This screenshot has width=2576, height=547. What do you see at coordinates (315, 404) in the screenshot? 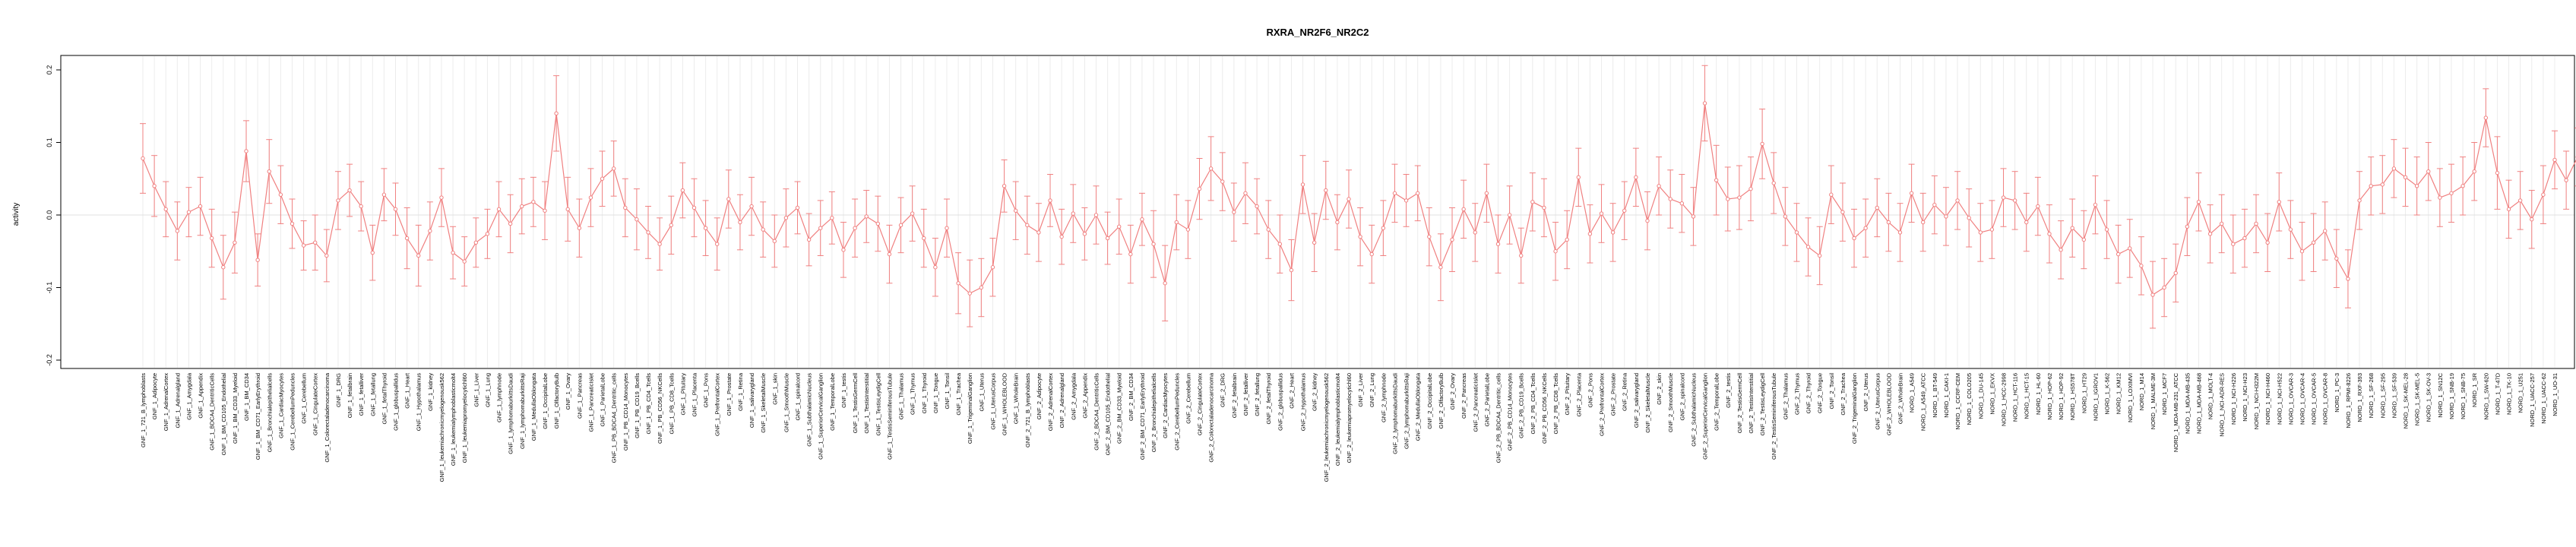
I see `x-tick-label: GNF_1_CingulateCortex` at bounding box center [315, 404].